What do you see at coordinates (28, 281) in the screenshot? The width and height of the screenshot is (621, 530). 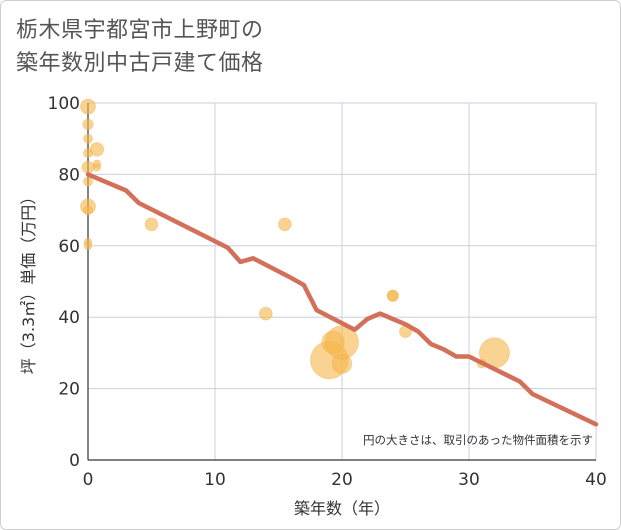 I see `y-axis-label: 坪（3.3㎡）単価（万円）` at bounding box center [28, 281].